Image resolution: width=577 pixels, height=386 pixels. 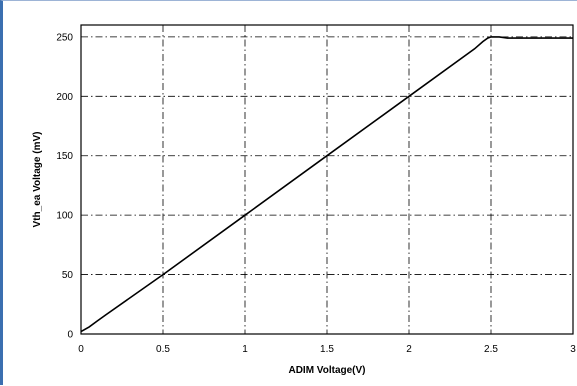 What do you see at coordinates (70, 335) in the screenshot?
I see `y-tick-label: 0` at bounding box center [70, 335].